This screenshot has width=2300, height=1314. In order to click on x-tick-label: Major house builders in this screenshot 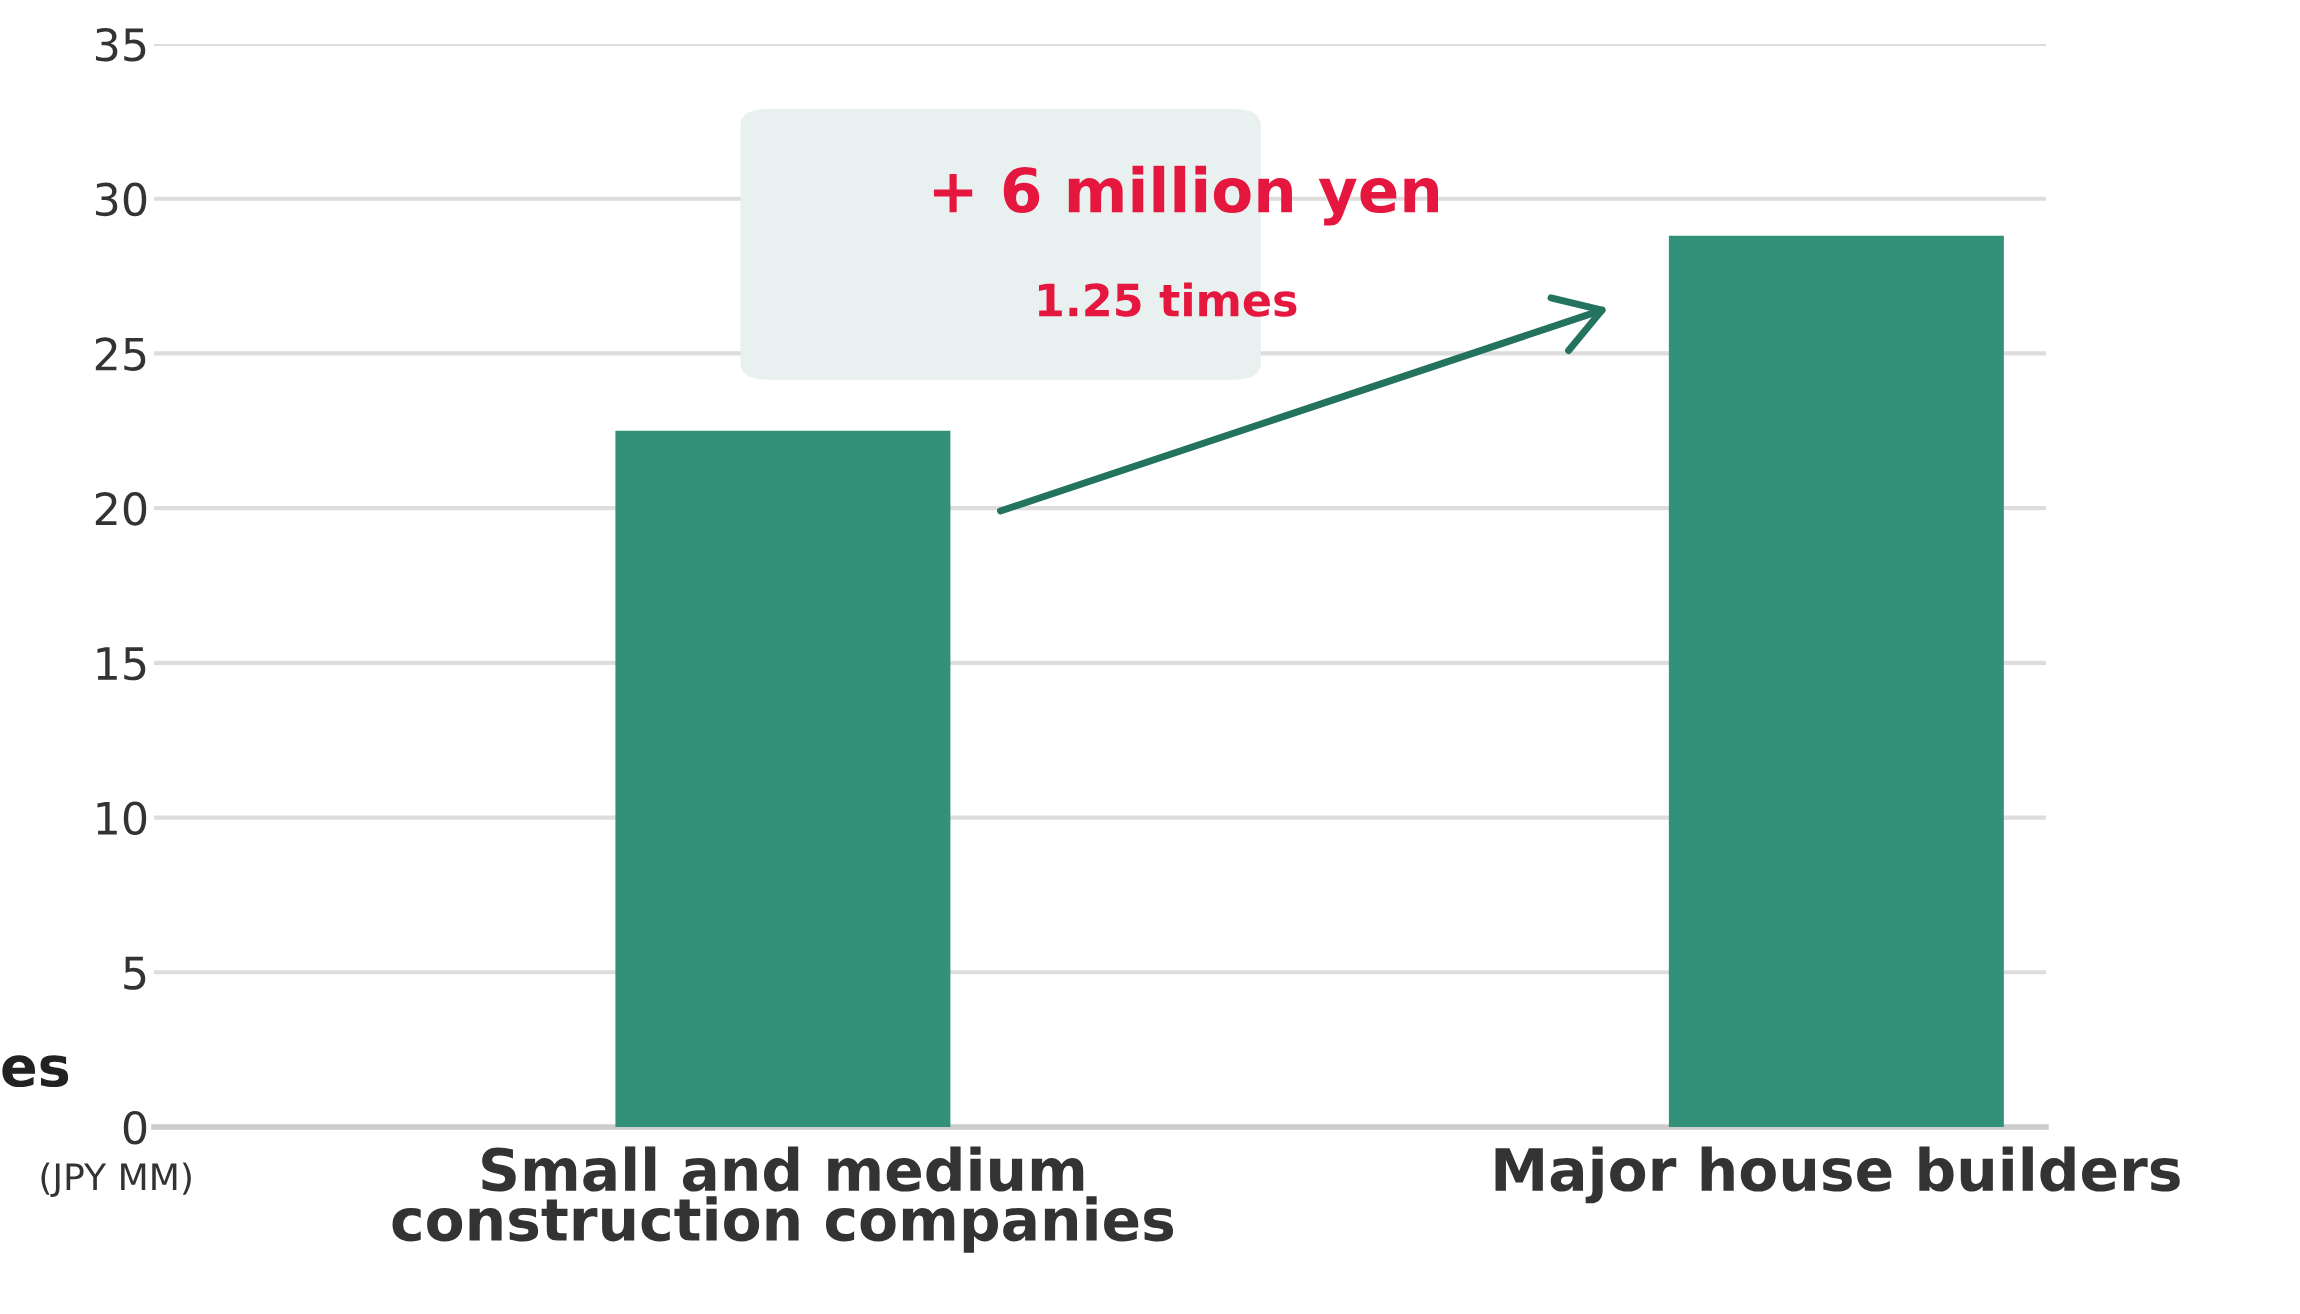, I will do `click(1837, 1175)`.